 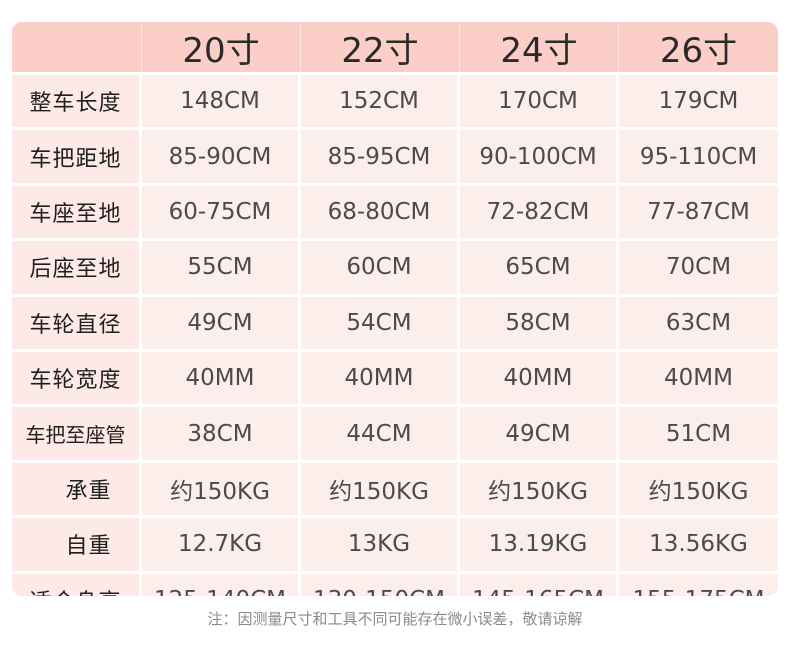 What do you see at coordinates (380, 544) in the screenshot?
I see `table-cell: 13KG` at bounding box center [380, 544].